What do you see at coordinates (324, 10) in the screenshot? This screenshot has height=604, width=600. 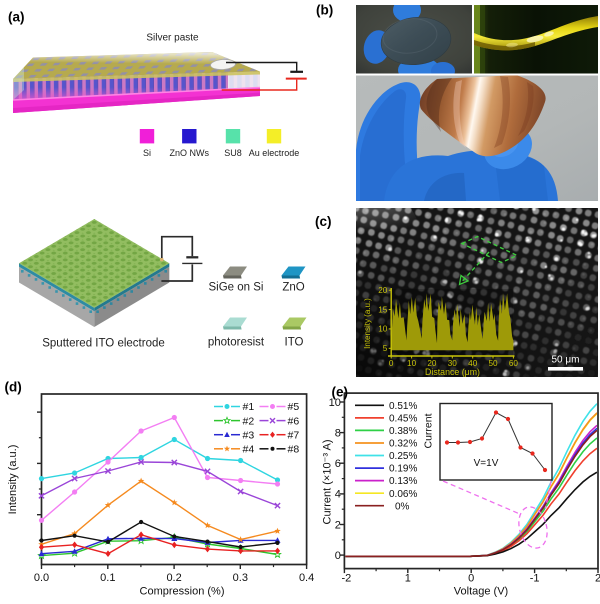 I see `svg-text: (b)` at bounding box center [324, 10].